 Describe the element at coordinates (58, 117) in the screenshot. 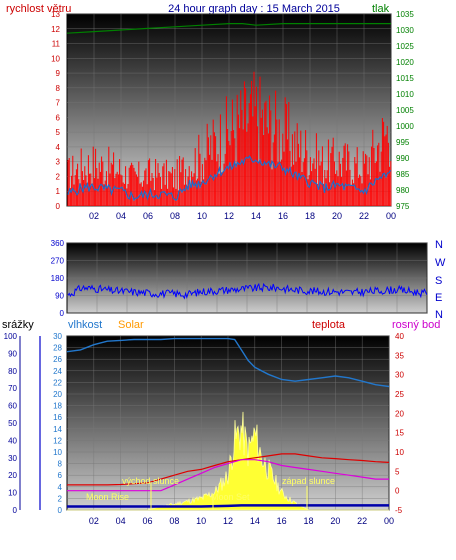

I see `wind-tick-label: 6` at that location.